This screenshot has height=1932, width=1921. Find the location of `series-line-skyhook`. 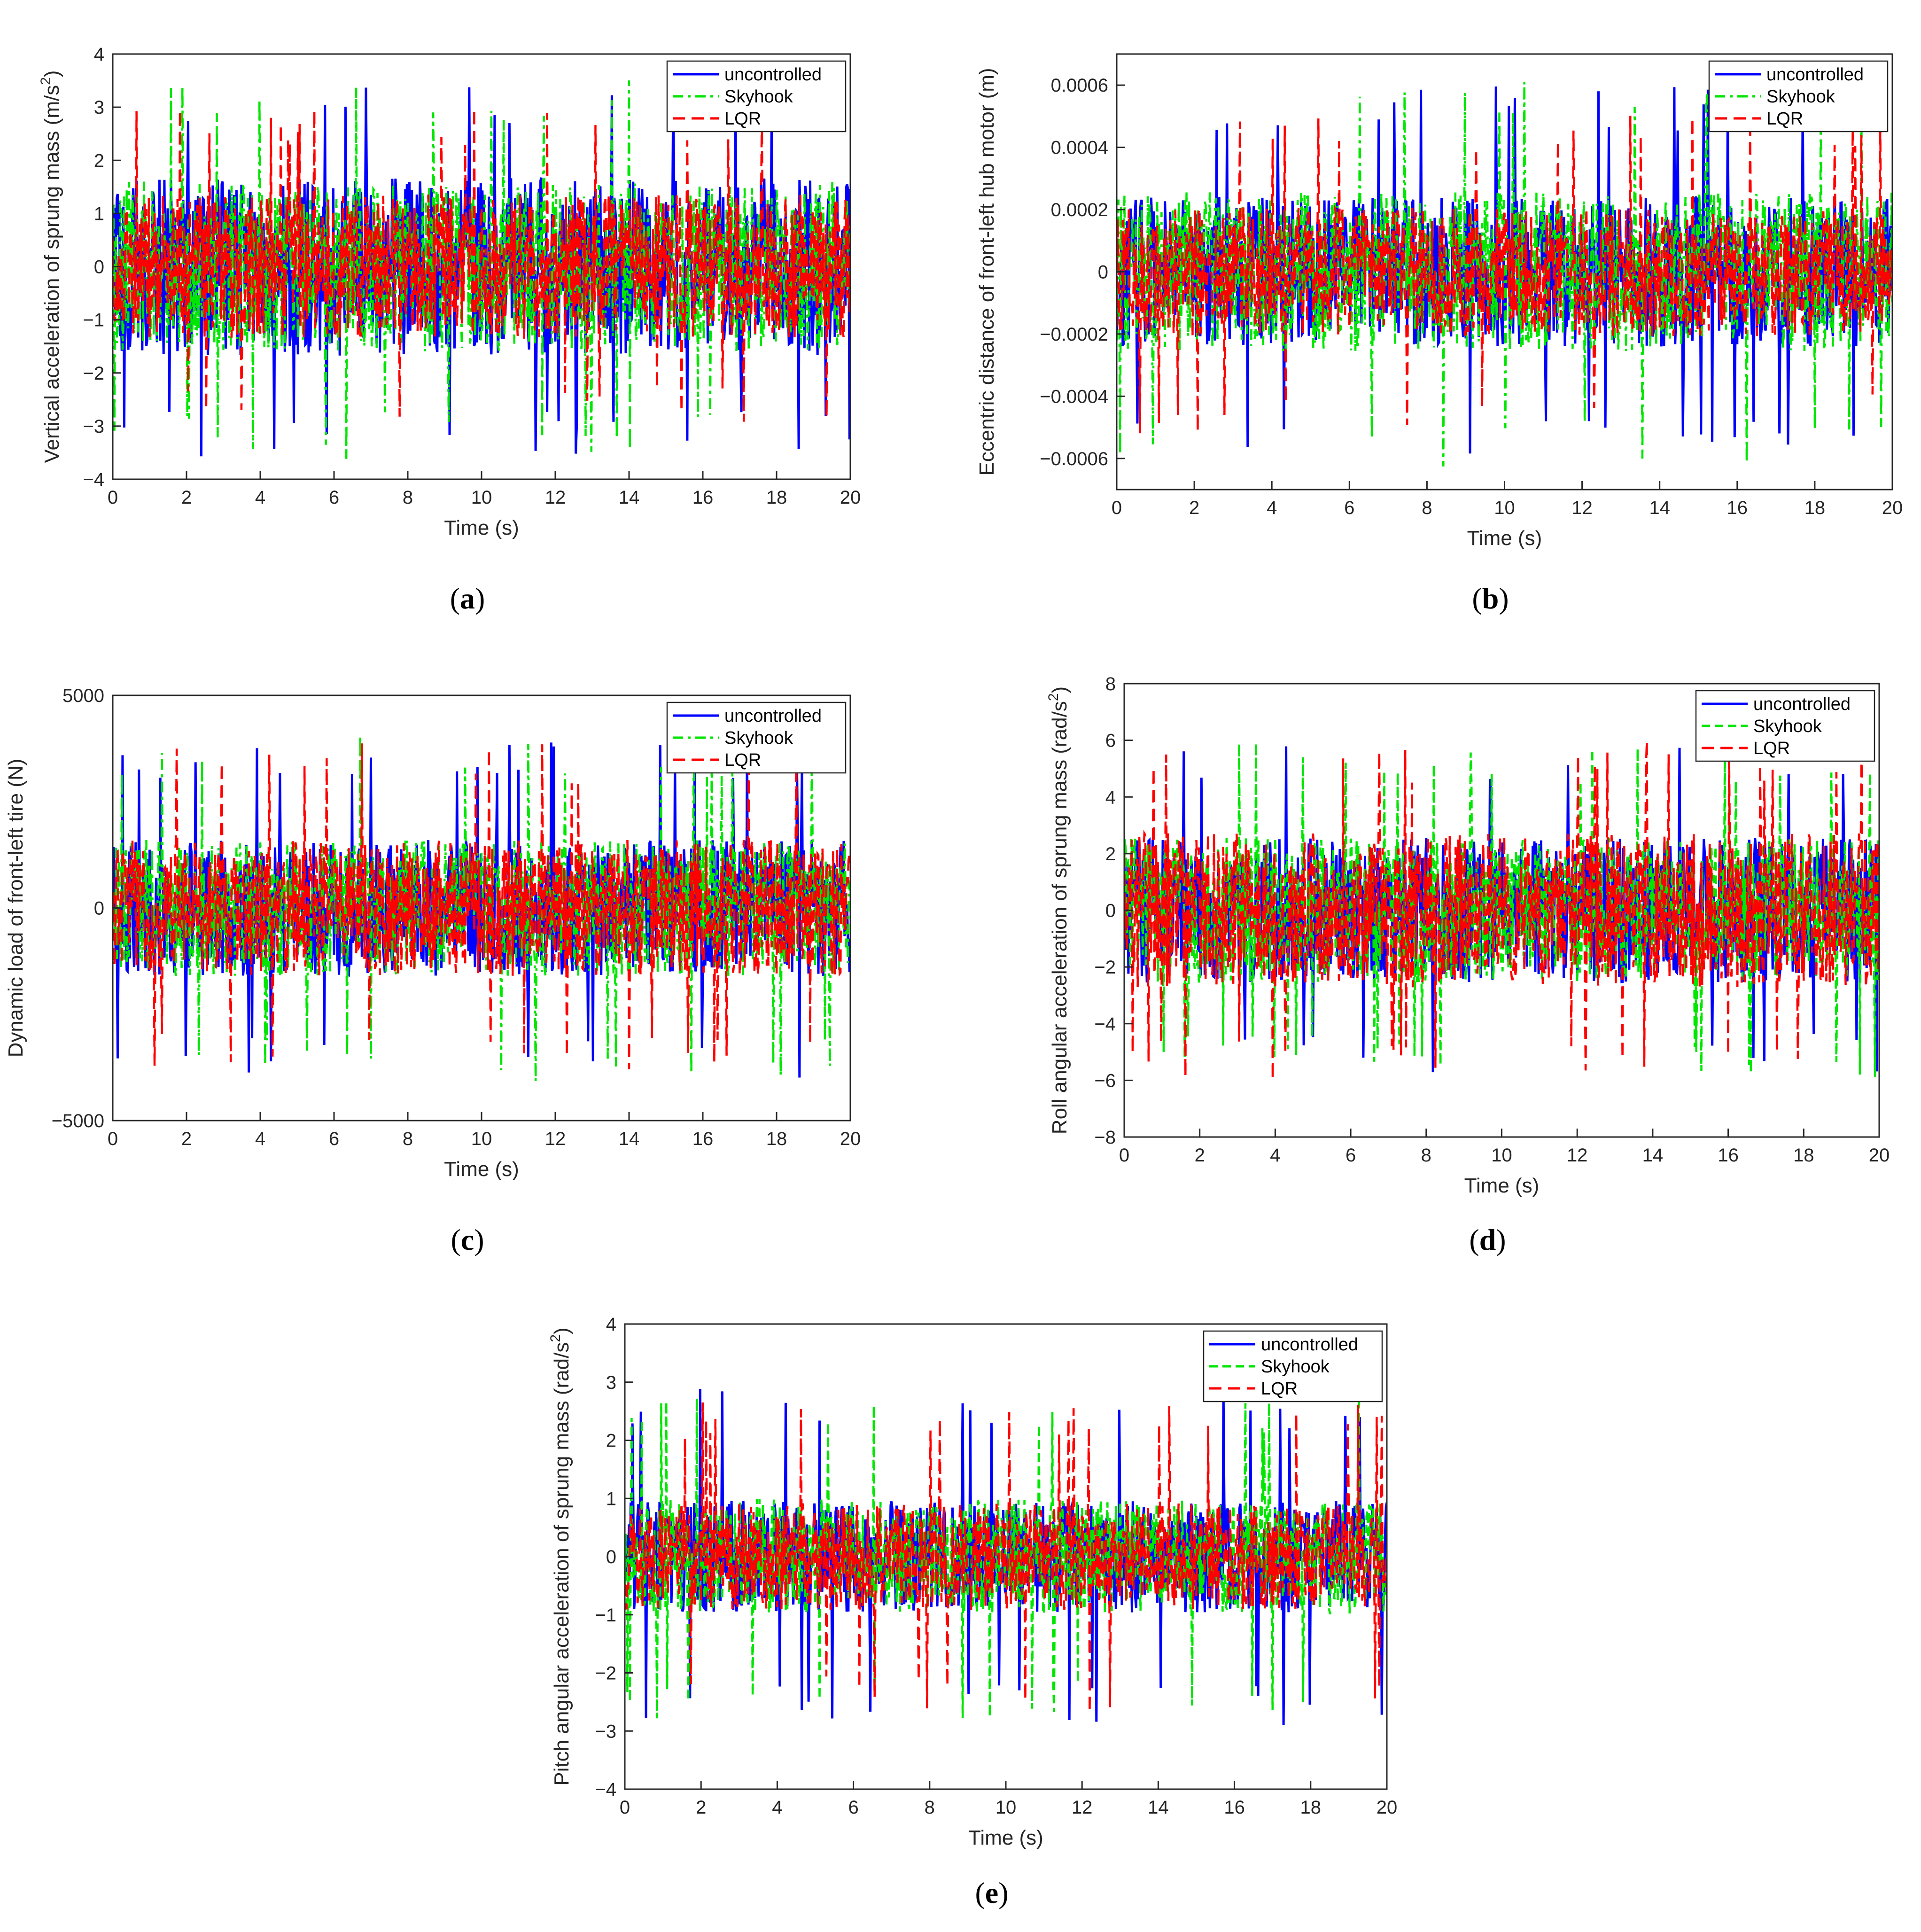

series-line-skyhook is located at coordinates (1504, 274).